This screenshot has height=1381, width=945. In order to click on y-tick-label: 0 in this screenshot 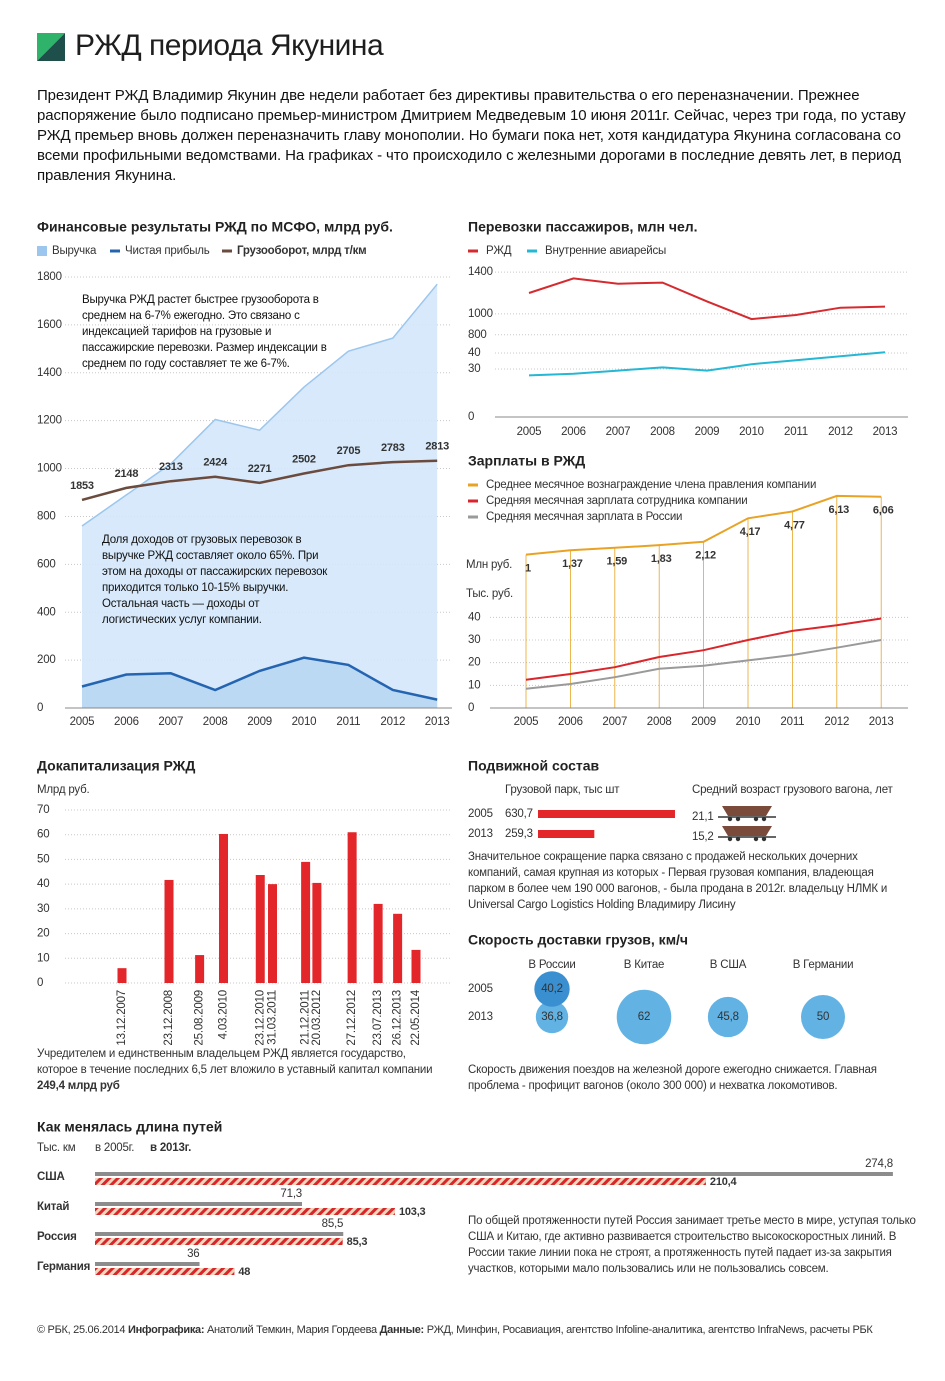, I will do `click(471, 417)`.